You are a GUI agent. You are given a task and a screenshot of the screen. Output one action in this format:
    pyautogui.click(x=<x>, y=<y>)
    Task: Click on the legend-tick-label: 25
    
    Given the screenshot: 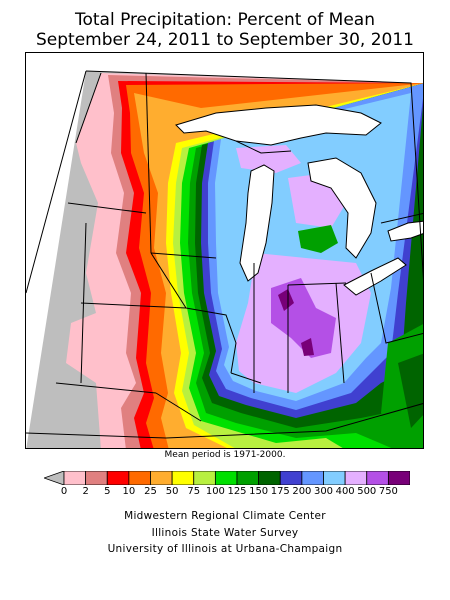 What is the action you would take?
    pyautogui.click(x=150, y=491)
    